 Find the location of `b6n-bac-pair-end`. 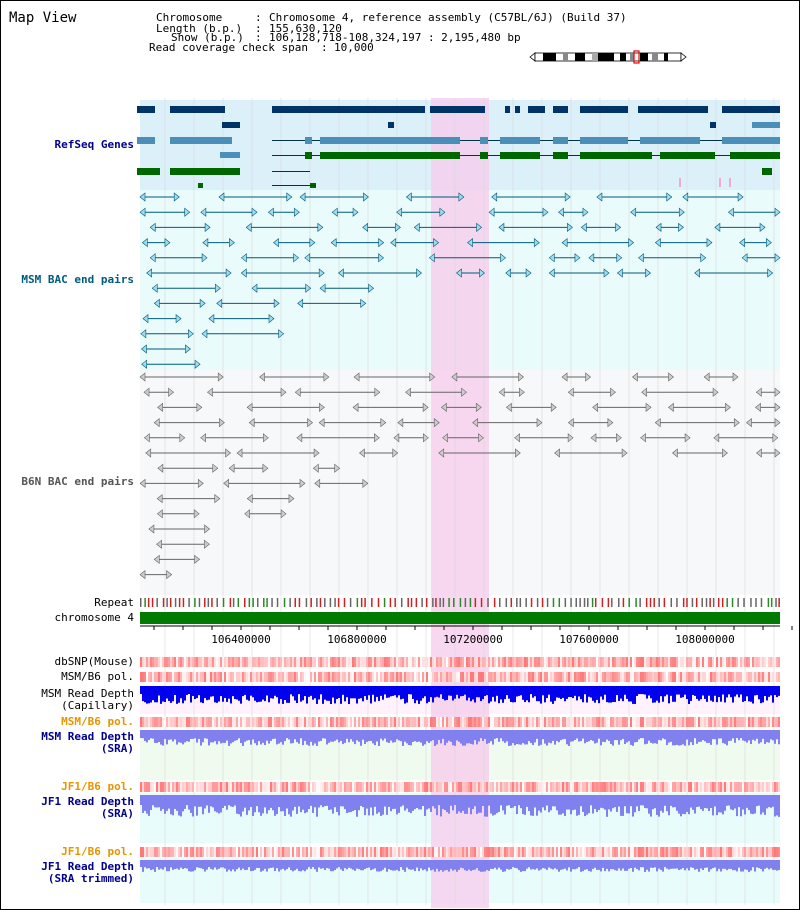

b6n-bac-pair-end is located at coordinates (169, 574).